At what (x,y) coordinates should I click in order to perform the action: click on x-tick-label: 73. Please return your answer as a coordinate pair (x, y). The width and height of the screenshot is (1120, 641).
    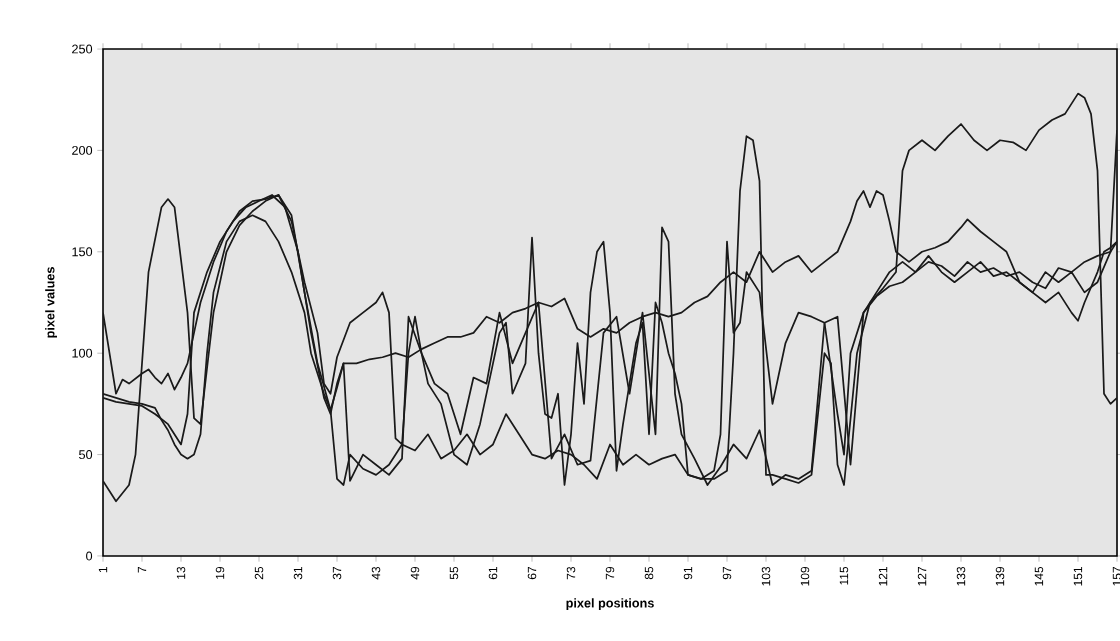
    Looking at the image, I should click on (571, 573).